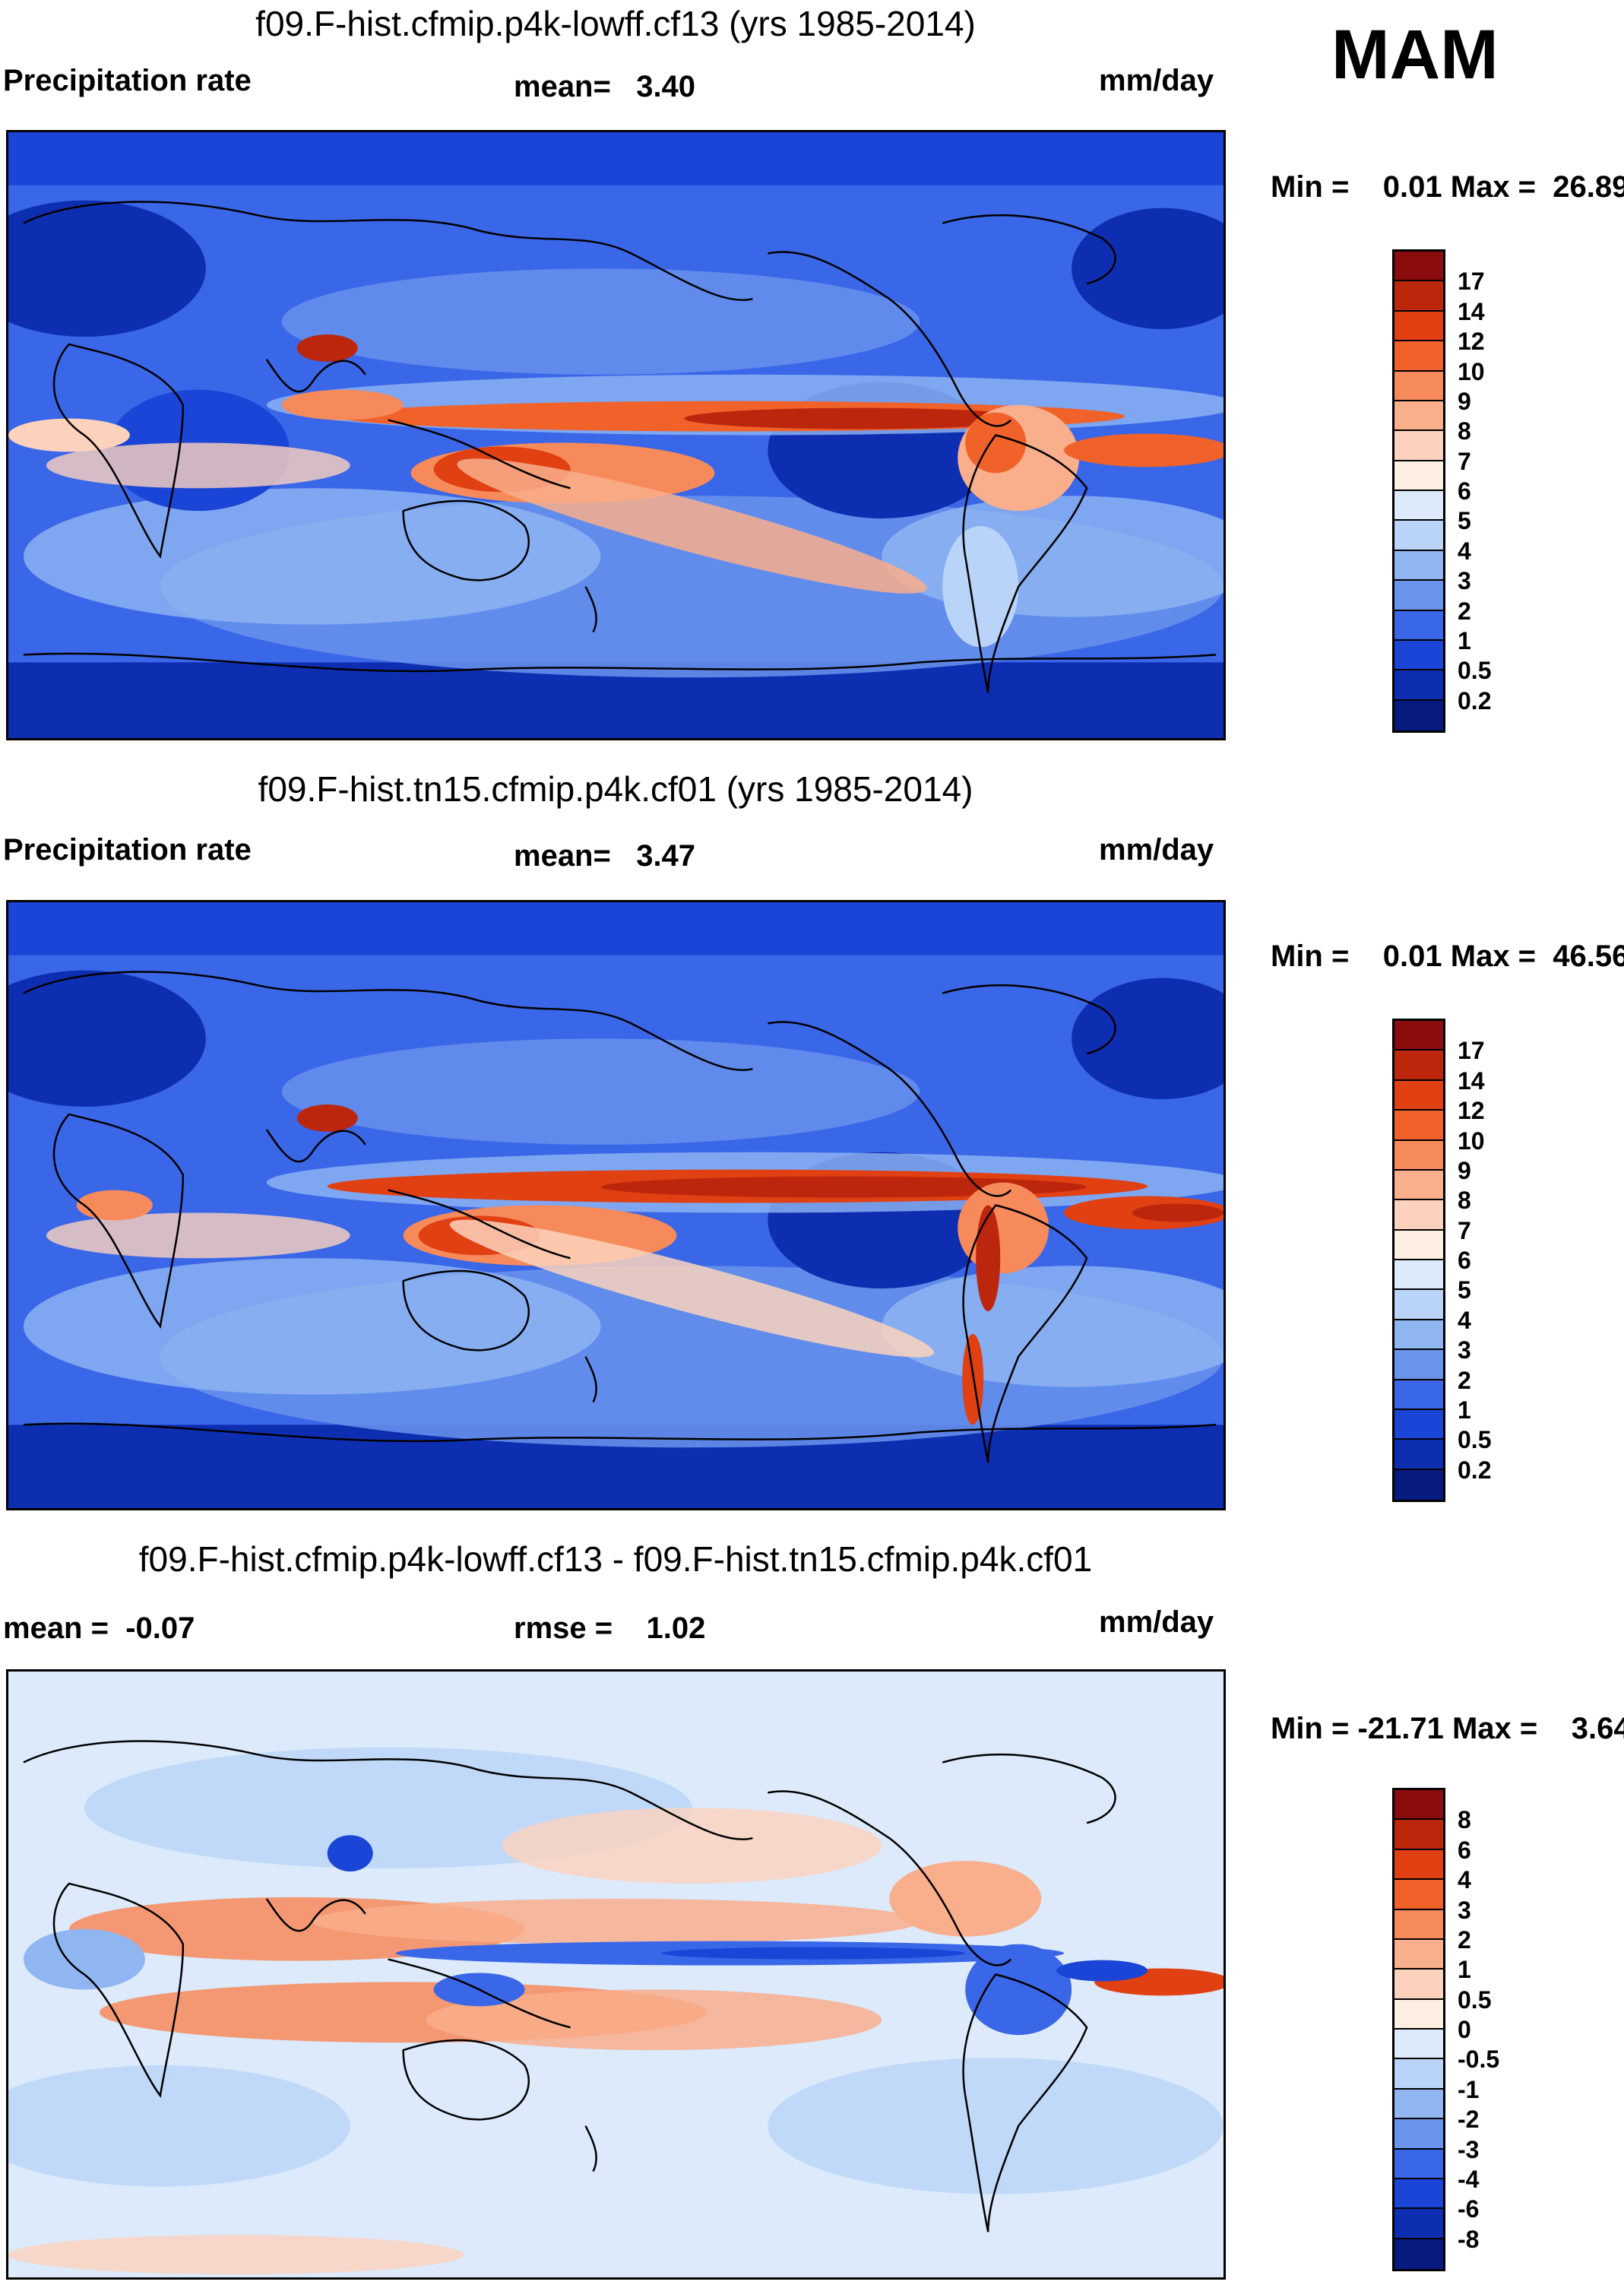  I want to click on panel-3-colorbar, so click(1419, 2030).